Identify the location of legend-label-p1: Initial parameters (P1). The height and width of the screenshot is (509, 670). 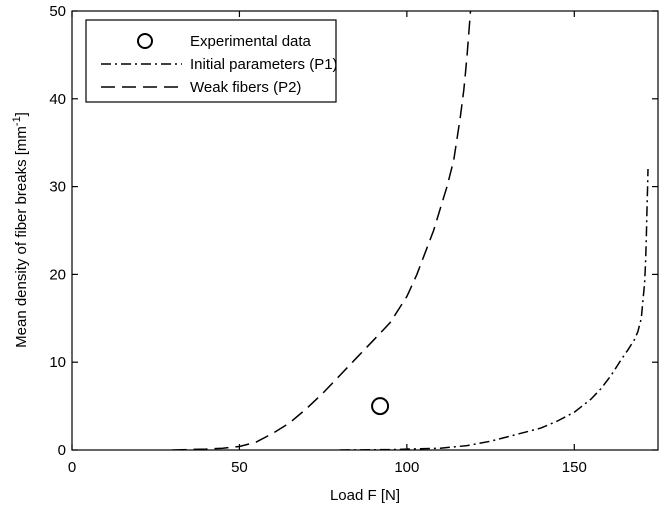
(264, 64).